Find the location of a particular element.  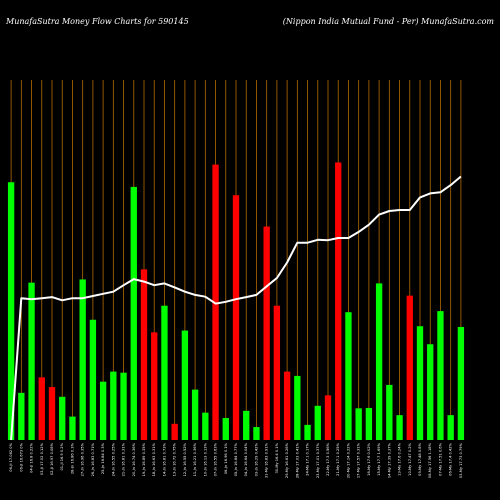

x-tick-label: 29-My 16.61 0.26% is located at coordinates (287, 460).